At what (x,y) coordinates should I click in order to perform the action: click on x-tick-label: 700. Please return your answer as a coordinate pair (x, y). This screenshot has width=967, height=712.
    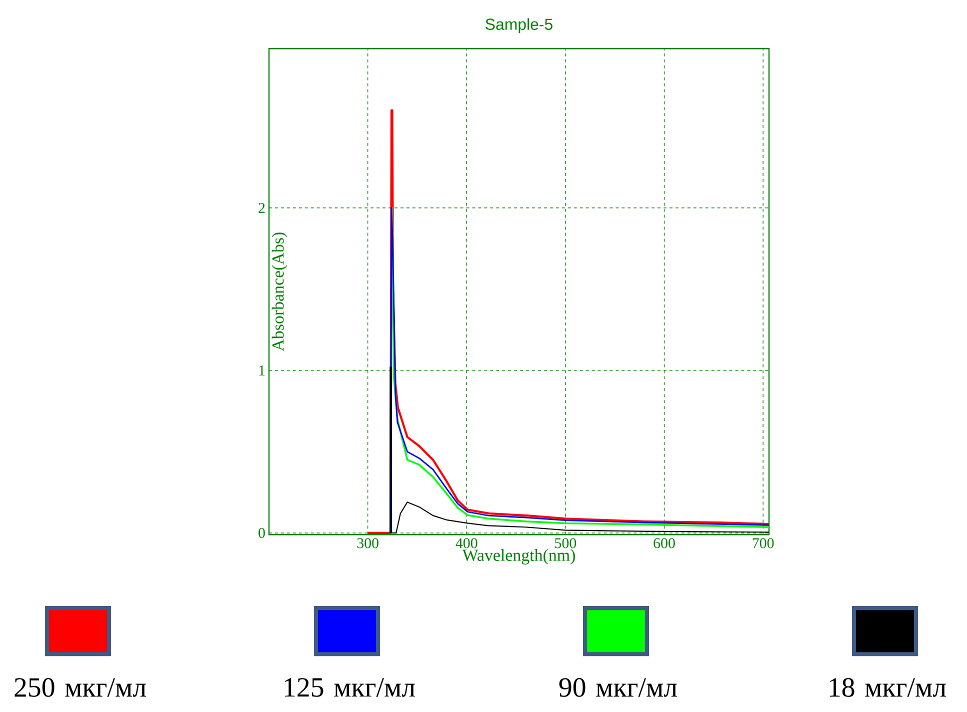
    Looking at the image, I should click on (763, 543).